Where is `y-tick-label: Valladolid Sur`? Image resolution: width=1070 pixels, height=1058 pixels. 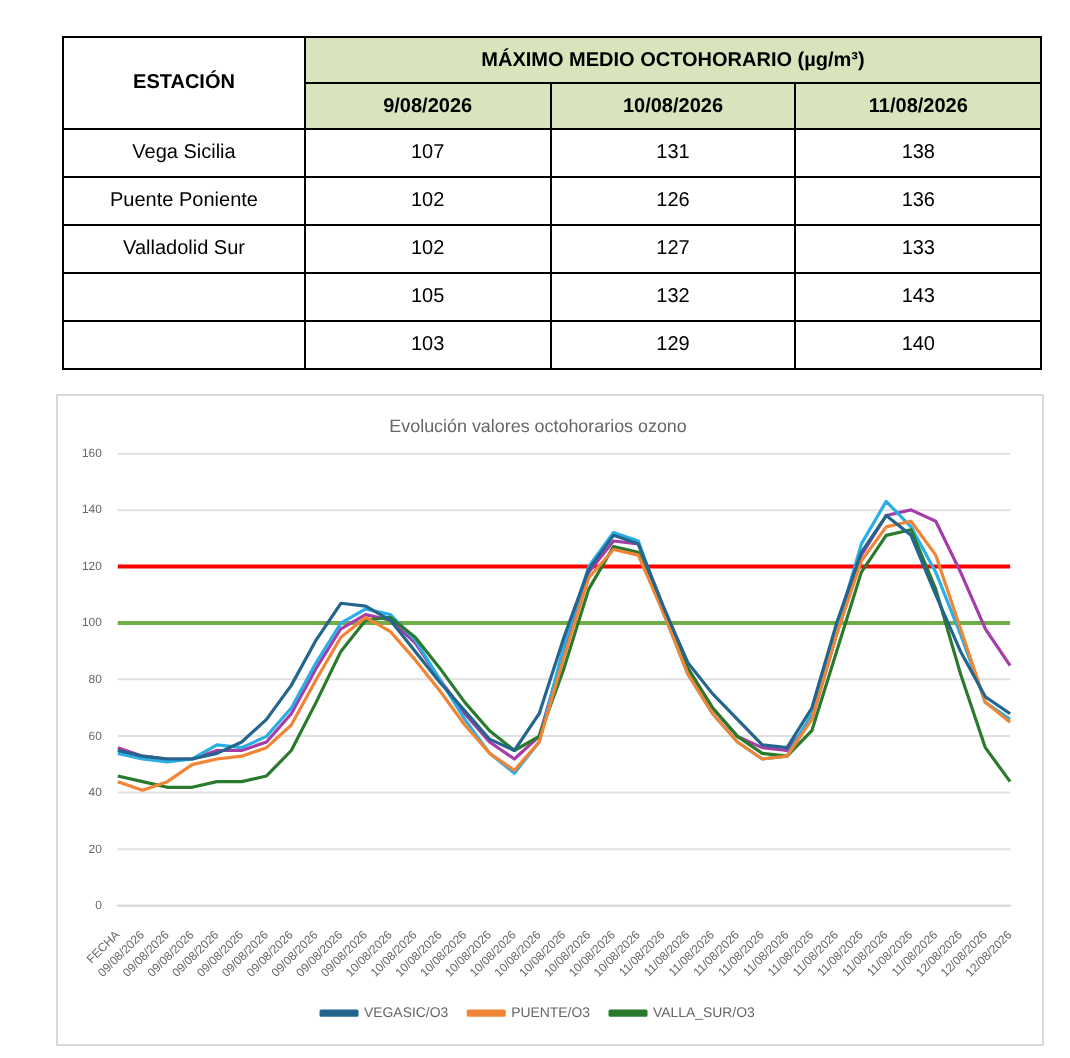
y-tick-label: Valladolid Sur is located at coordinates (184, 249).